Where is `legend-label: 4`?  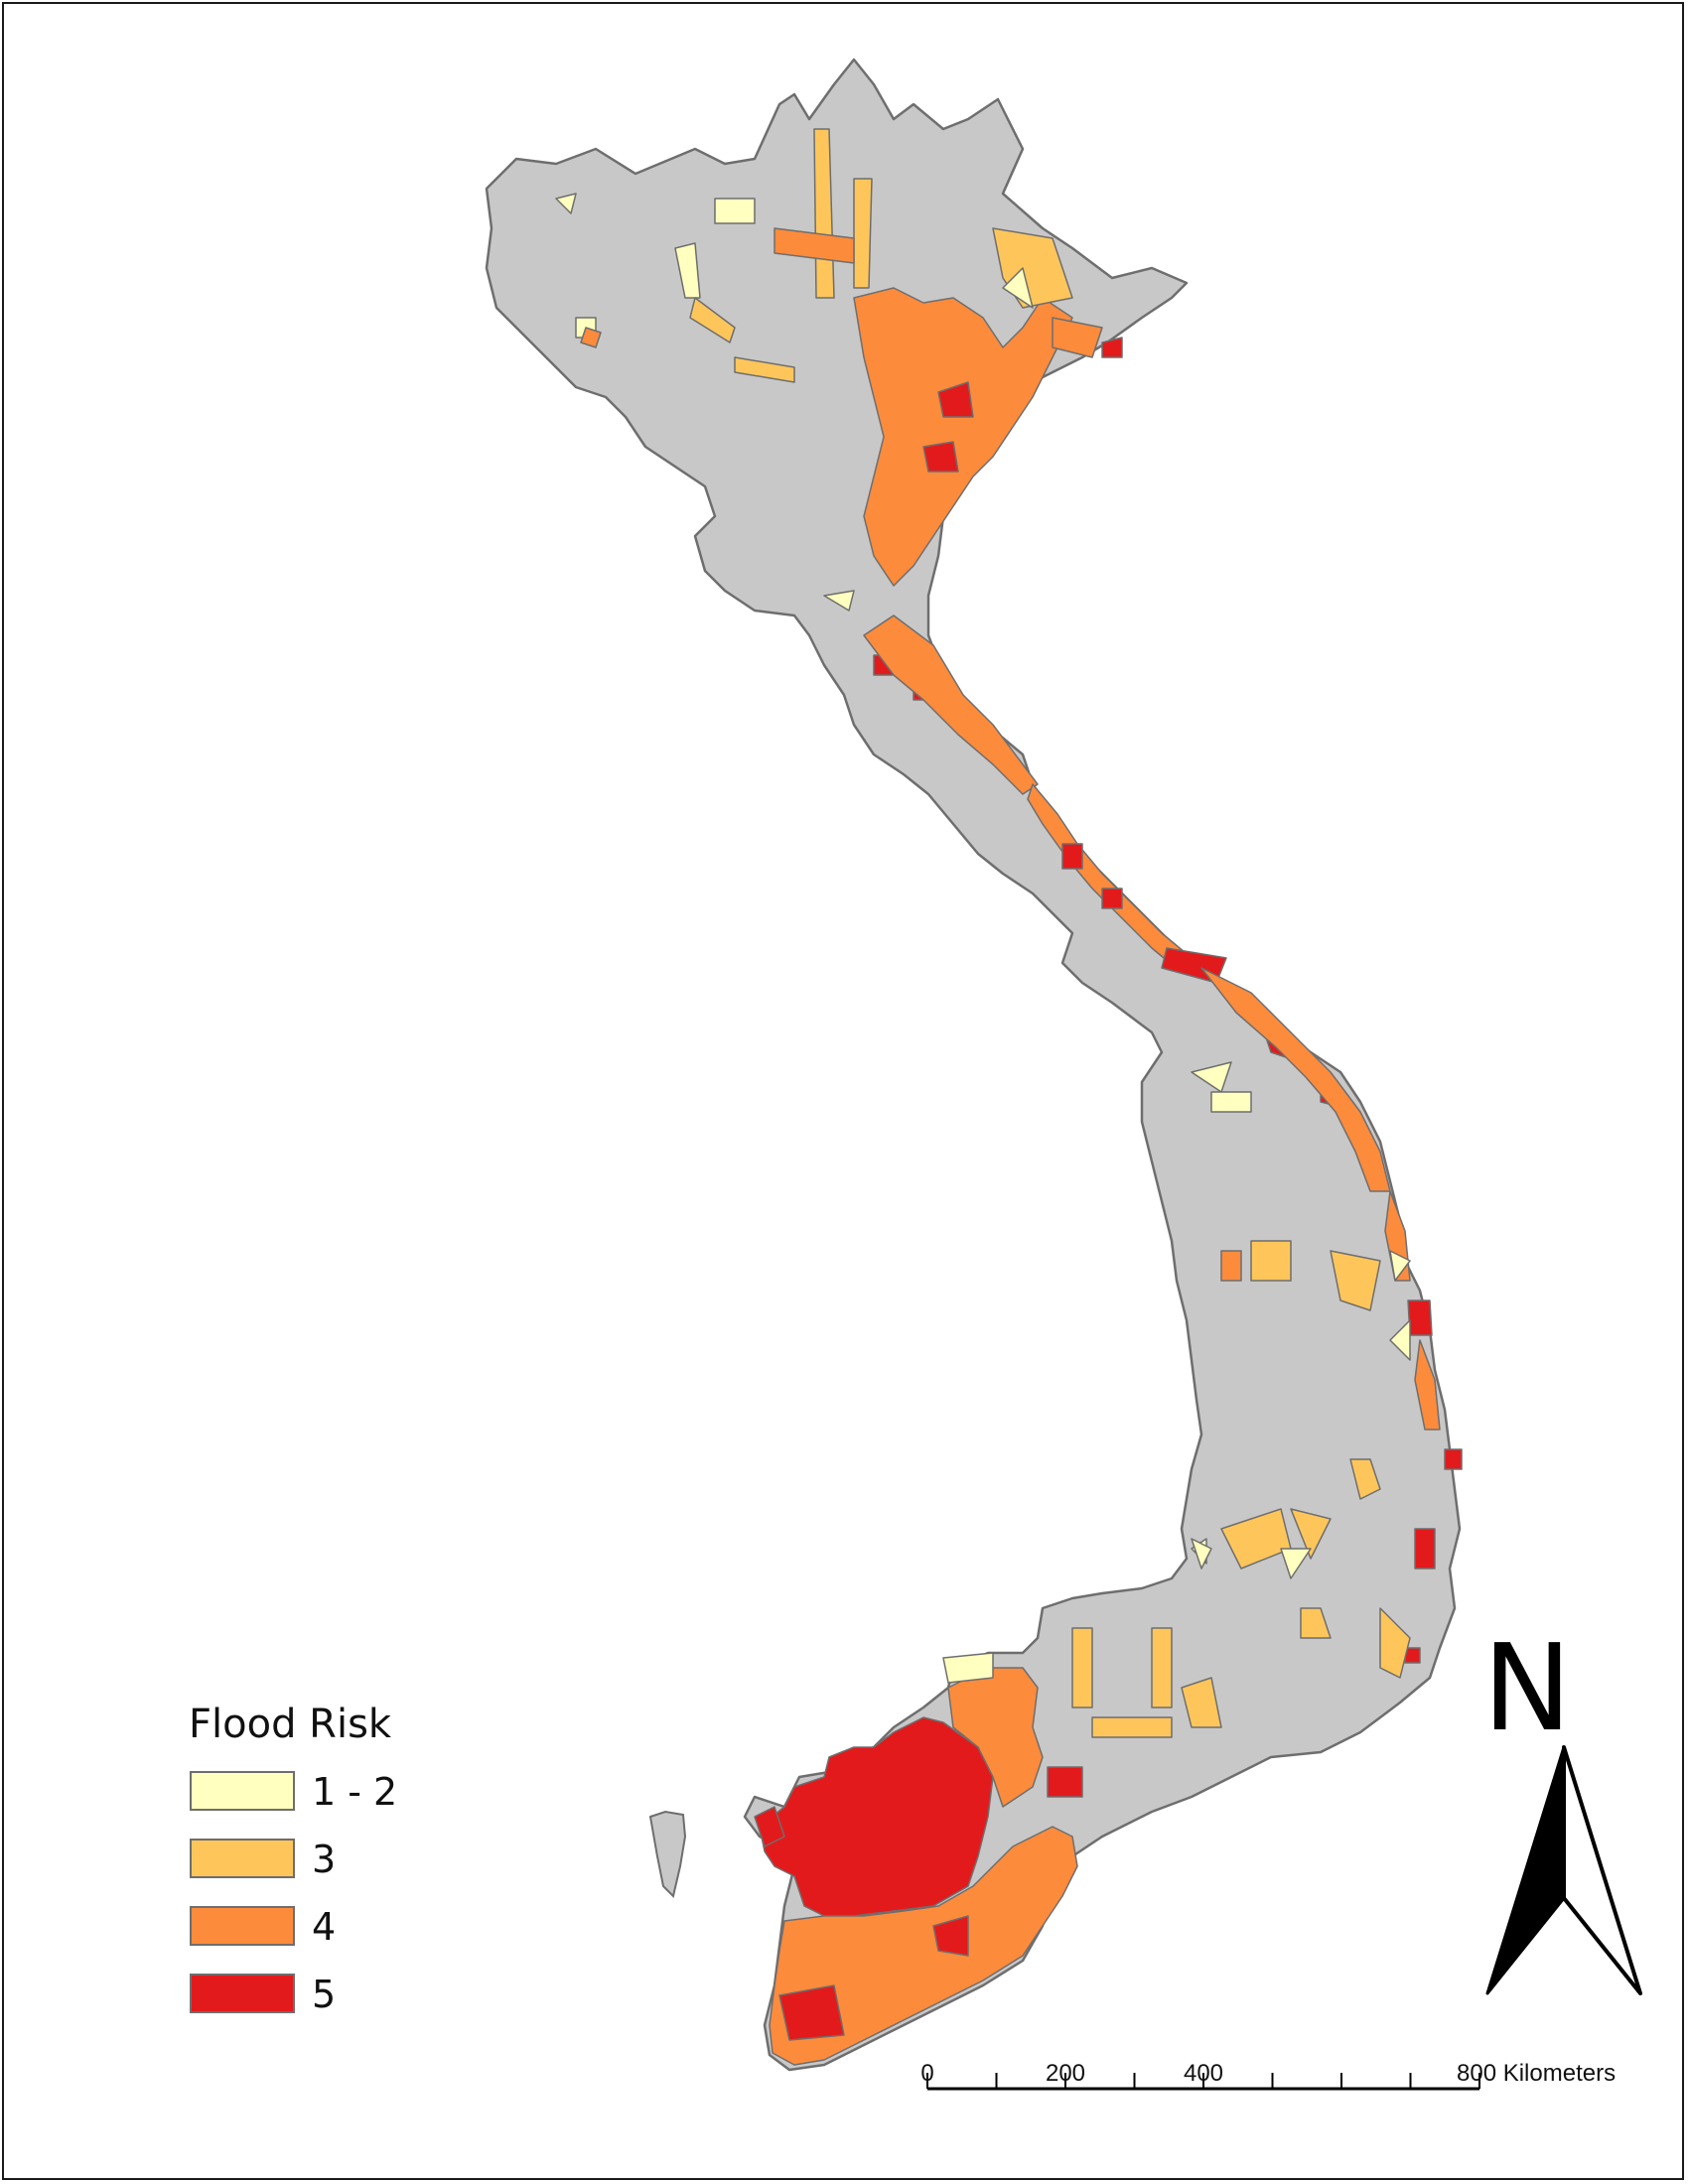
legend-label: 4 is located at coordinates (324, 1927).